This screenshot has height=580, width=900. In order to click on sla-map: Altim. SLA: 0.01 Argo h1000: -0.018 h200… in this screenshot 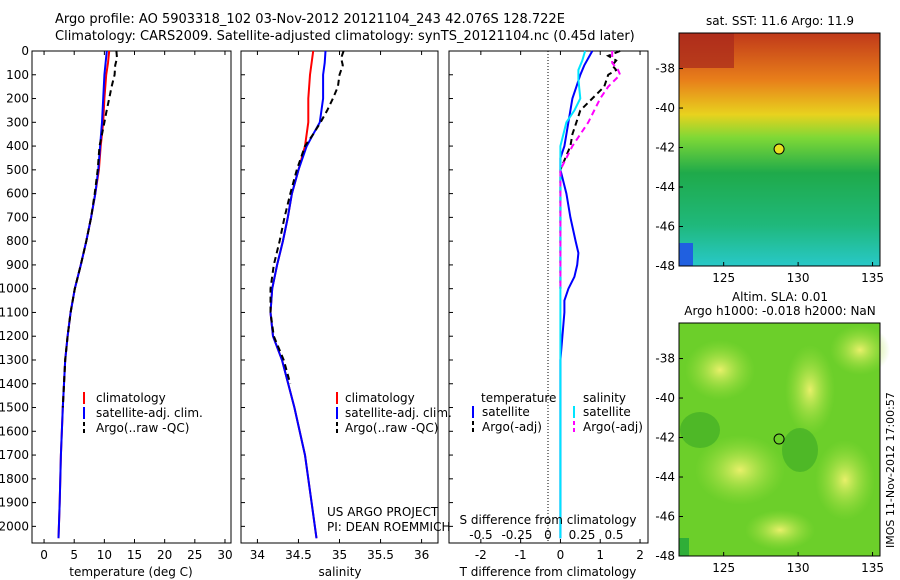, I will do `click(776, 432)`.